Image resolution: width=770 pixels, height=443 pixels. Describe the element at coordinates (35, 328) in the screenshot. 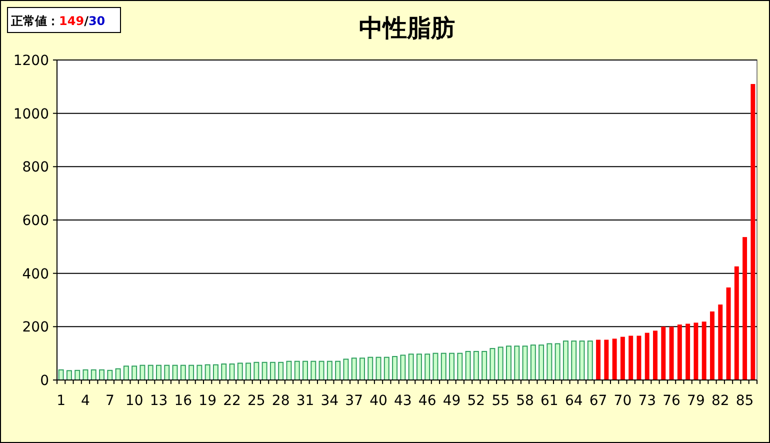

I see `y-tick-label: 200` at that location.